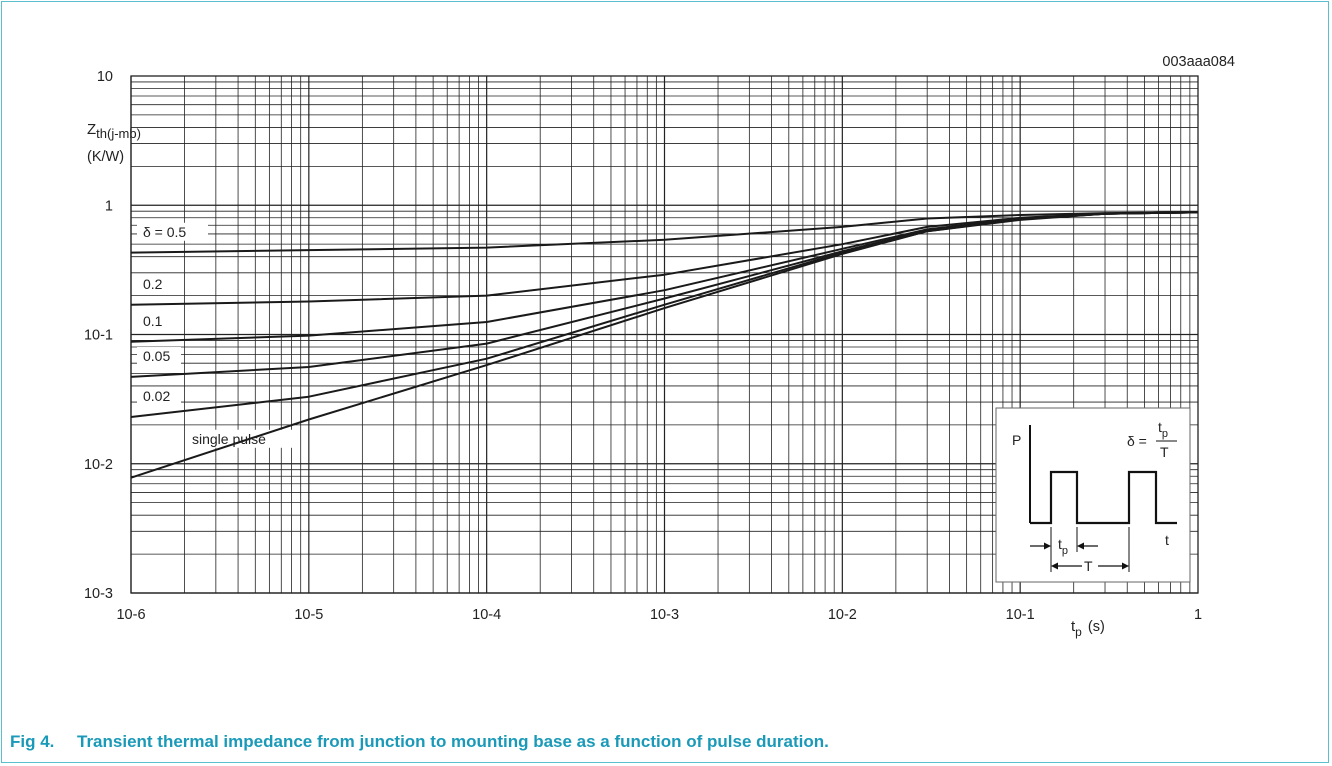 The image size is (1332, 766). What do you see at coordinates (156, 396) in the screenshot?
I see `series-label: 0.02` at bounding box center [156, 396].